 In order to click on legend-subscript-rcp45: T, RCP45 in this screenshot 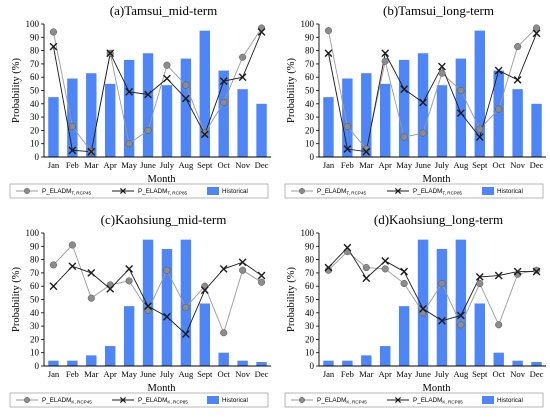, I will do `click(81, 193)`.